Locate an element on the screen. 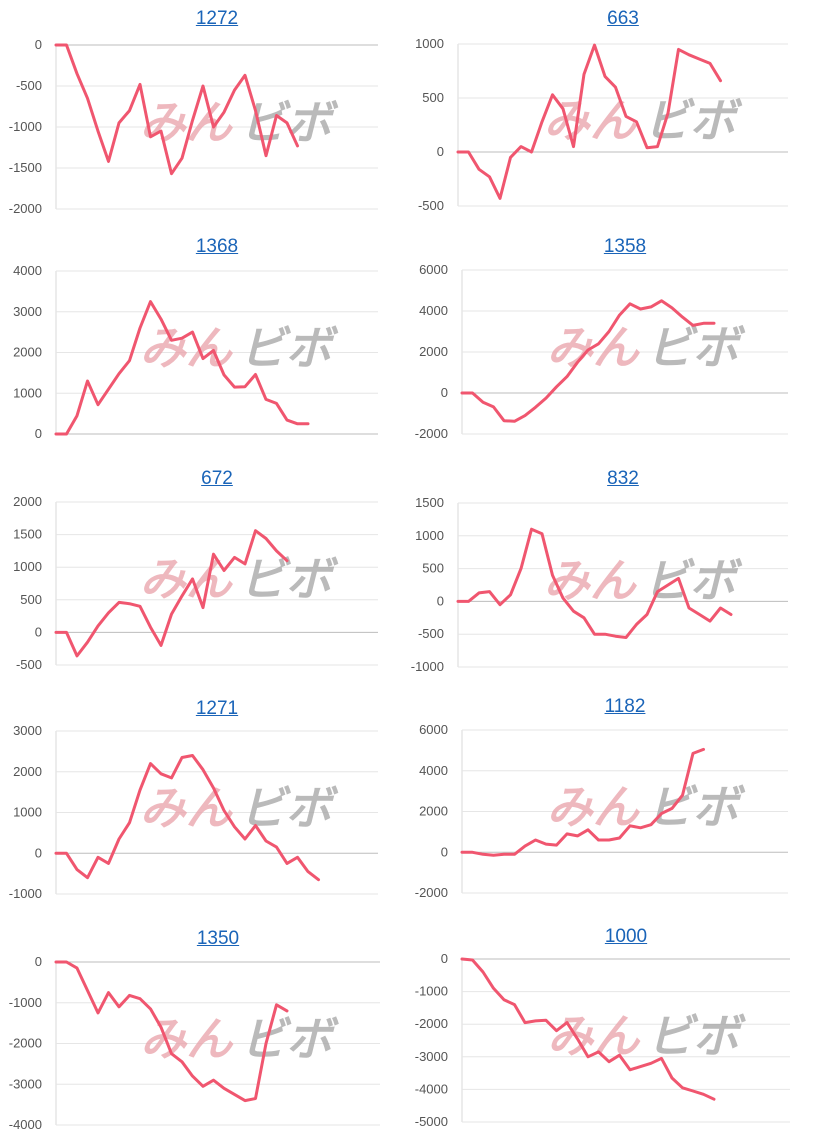 The height and width of the screenshot is (1140, 813). chart-panel-1182: 1182 6000 4000 2000 0 -2000 みん ビボ is located at coordinates (609, 807).